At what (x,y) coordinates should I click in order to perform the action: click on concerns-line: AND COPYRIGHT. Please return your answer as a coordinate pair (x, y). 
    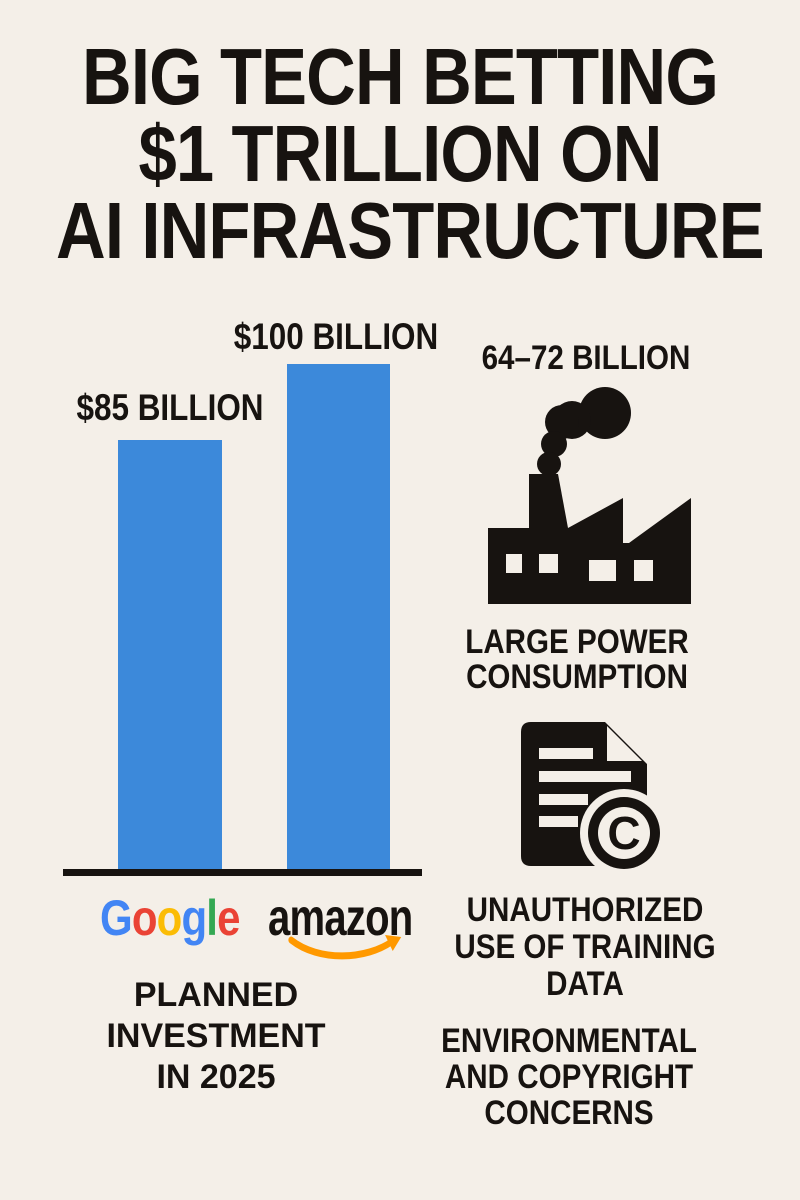
    Looking at the image, I should click on (569, 1077).